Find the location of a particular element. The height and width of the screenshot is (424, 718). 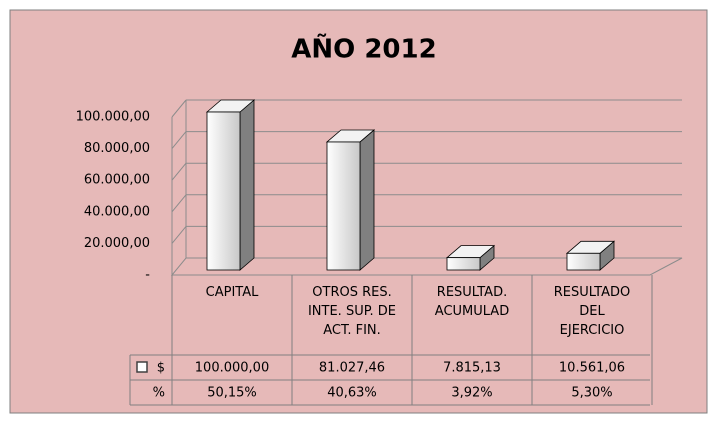

category-label: RESULTADO DEL EJERCICIO is located at coordinates (592, 311).